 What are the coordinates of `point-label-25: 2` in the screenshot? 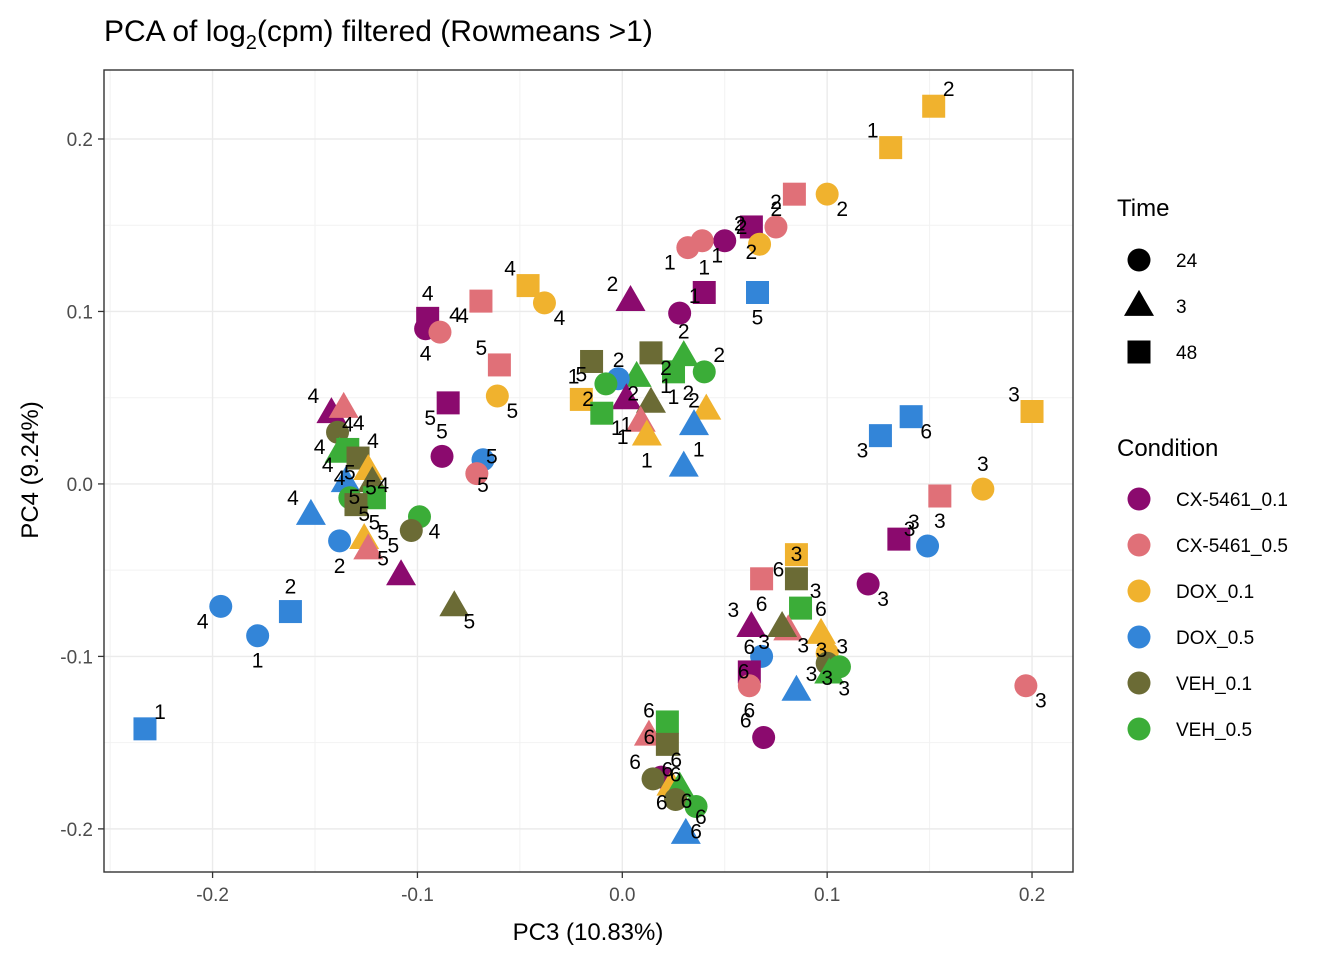 It's located at (688, 393).